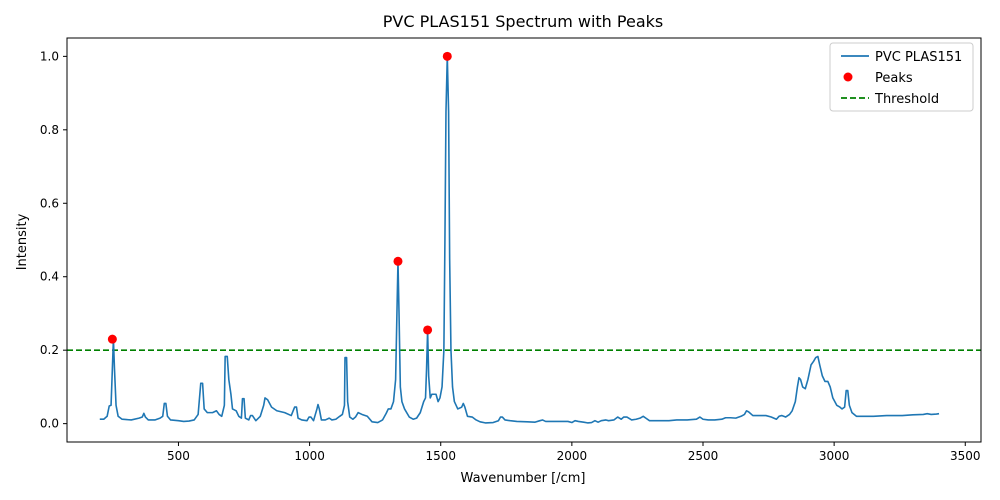 The image size is (1000, 500). Describe the element at coordinates (848, 77) in the screenshot. I see `legend-peak-marker` at that location.